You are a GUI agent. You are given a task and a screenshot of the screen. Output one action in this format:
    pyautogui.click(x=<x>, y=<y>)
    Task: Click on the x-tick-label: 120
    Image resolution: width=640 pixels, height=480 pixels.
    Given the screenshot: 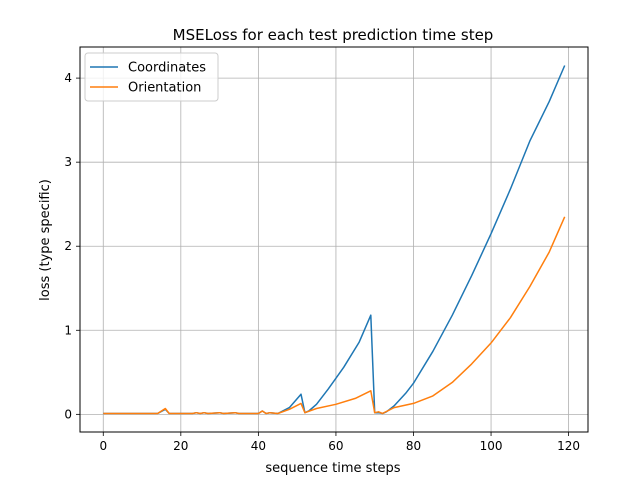 What is the action you would take?
    pyautogui.click(x=568, y=446)
    